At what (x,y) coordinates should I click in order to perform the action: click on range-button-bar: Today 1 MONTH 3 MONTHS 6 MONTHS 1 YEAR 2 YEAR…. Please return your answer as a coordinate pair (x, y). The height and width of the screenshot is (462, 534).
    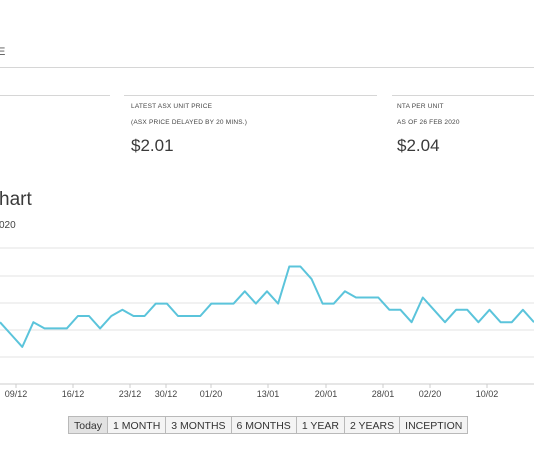
    Looking at the image, I should click on (268, 425).